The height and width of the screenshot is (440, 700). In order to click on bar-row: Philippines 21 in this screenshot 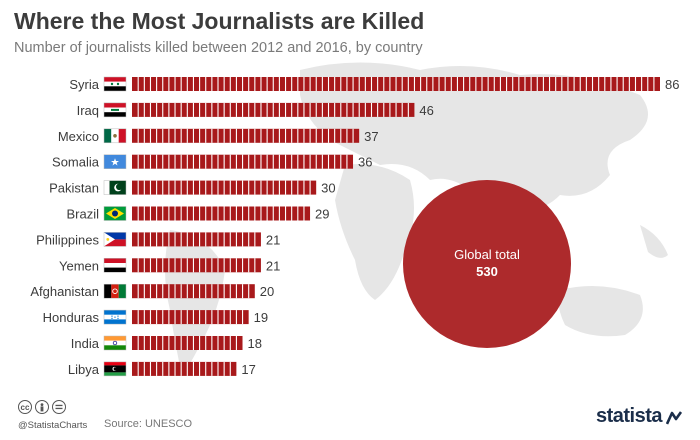, I will do `click(158, 239)`.